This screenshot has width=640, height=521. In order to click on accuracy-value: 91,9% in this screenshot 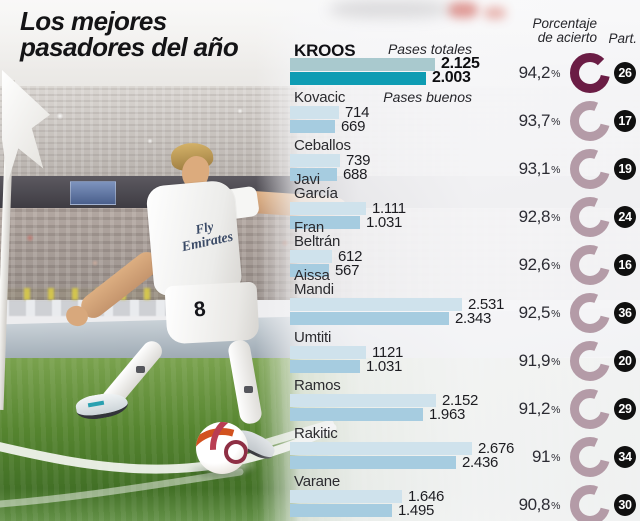, I will do `click(539, 361)`.